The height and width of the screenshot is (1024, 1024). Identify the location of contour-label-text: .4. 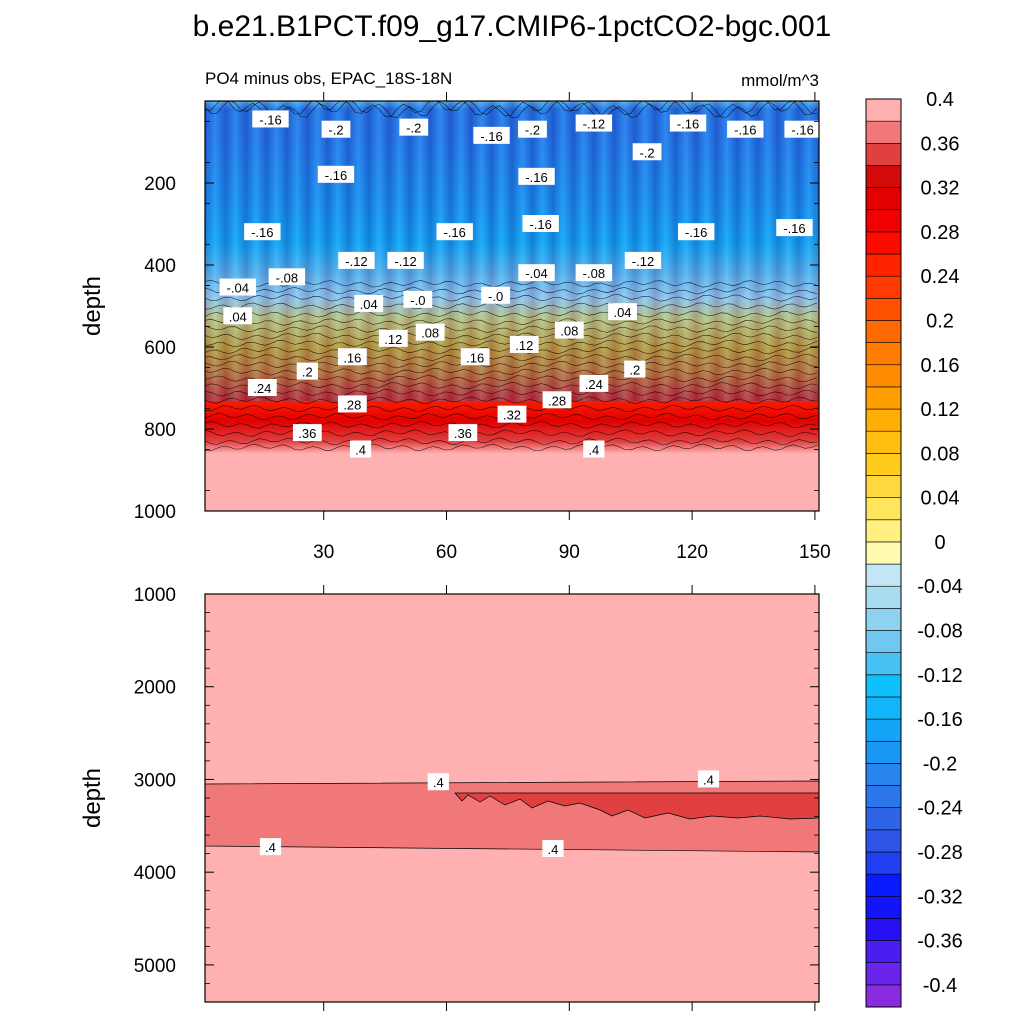
(270, 847).